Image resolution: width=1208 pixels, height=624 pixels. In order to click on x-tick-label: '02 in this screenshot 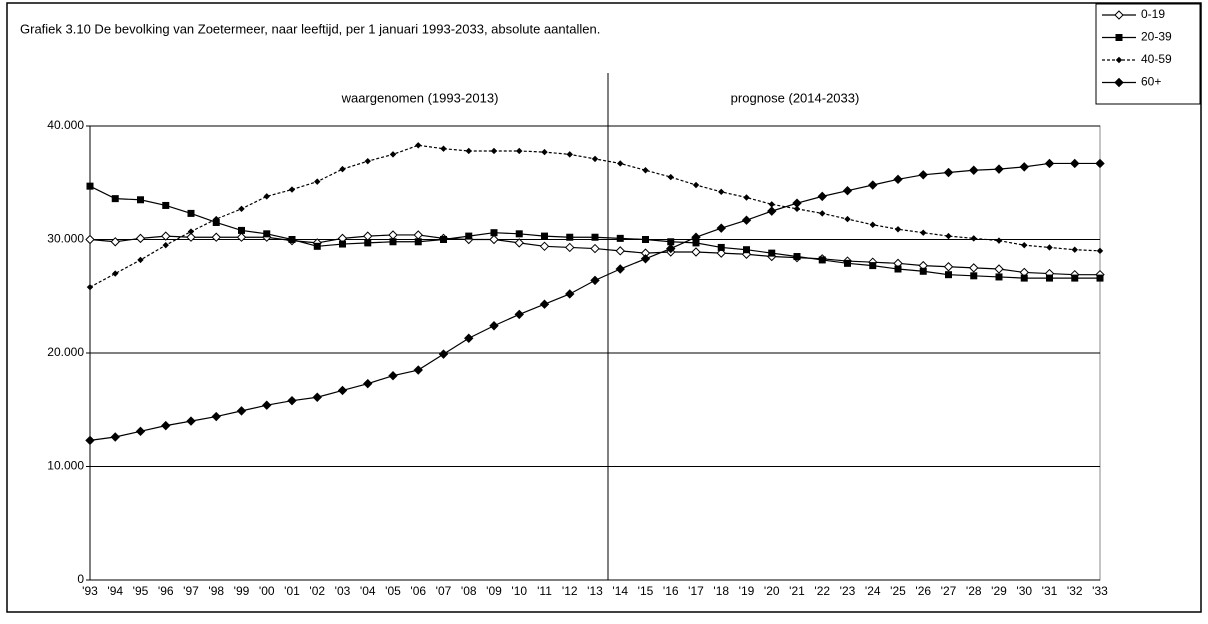, I will do `click(317, 591)`.